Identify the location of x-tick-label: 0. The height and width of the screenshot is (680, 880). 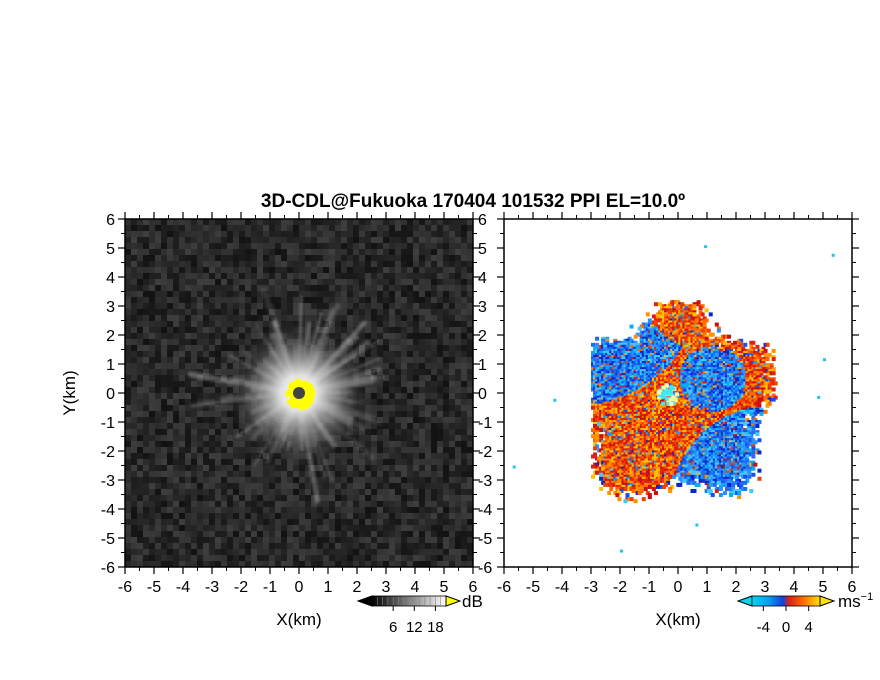
(299, 587).